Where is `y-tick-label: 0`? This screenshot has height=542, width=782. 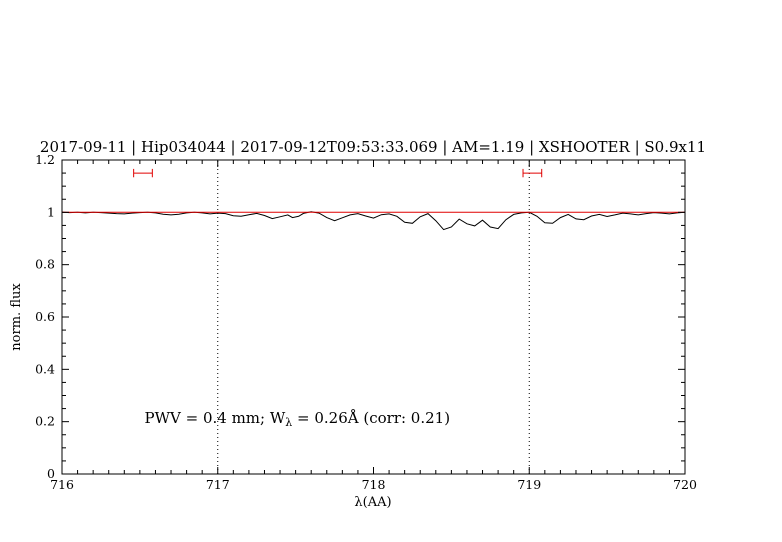
y-tick-label: 0 is located at coordinates (51, 473).